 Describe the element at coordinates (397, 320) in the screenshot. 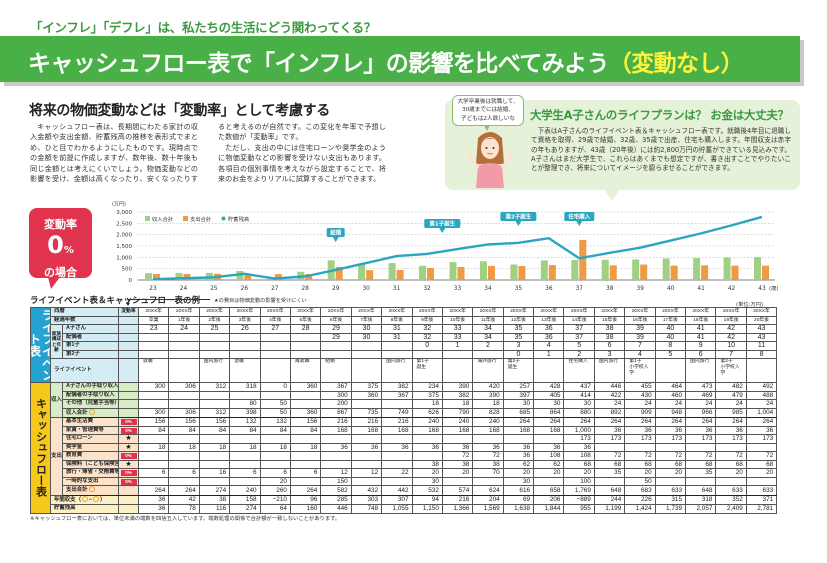

I see `elapsed-cell: 8年後` at that location.